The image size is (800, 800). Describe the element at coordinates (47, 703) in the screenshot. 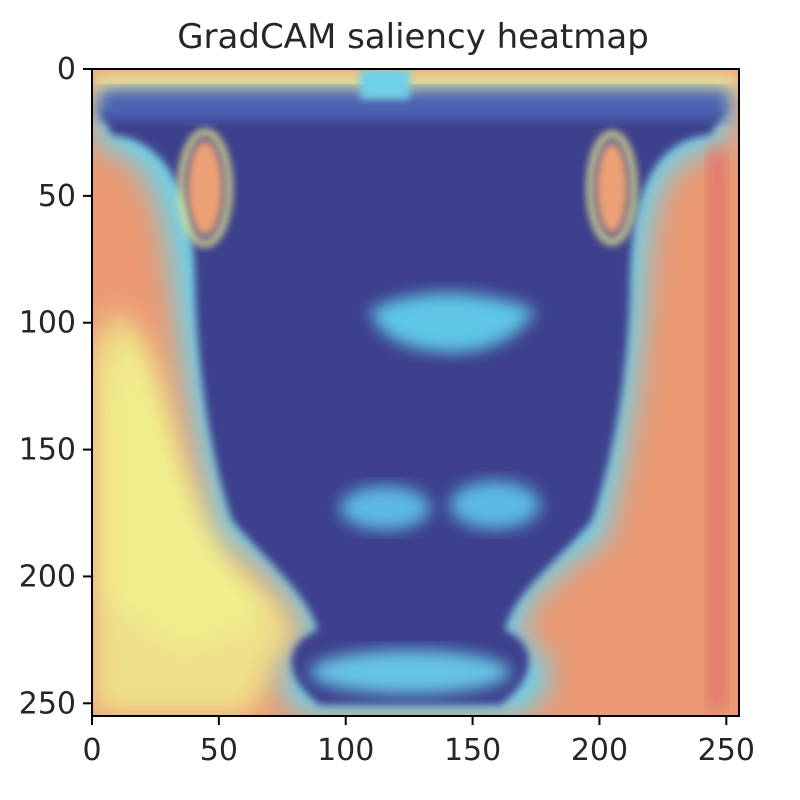

I see `y-tick-label: 250` at that location.